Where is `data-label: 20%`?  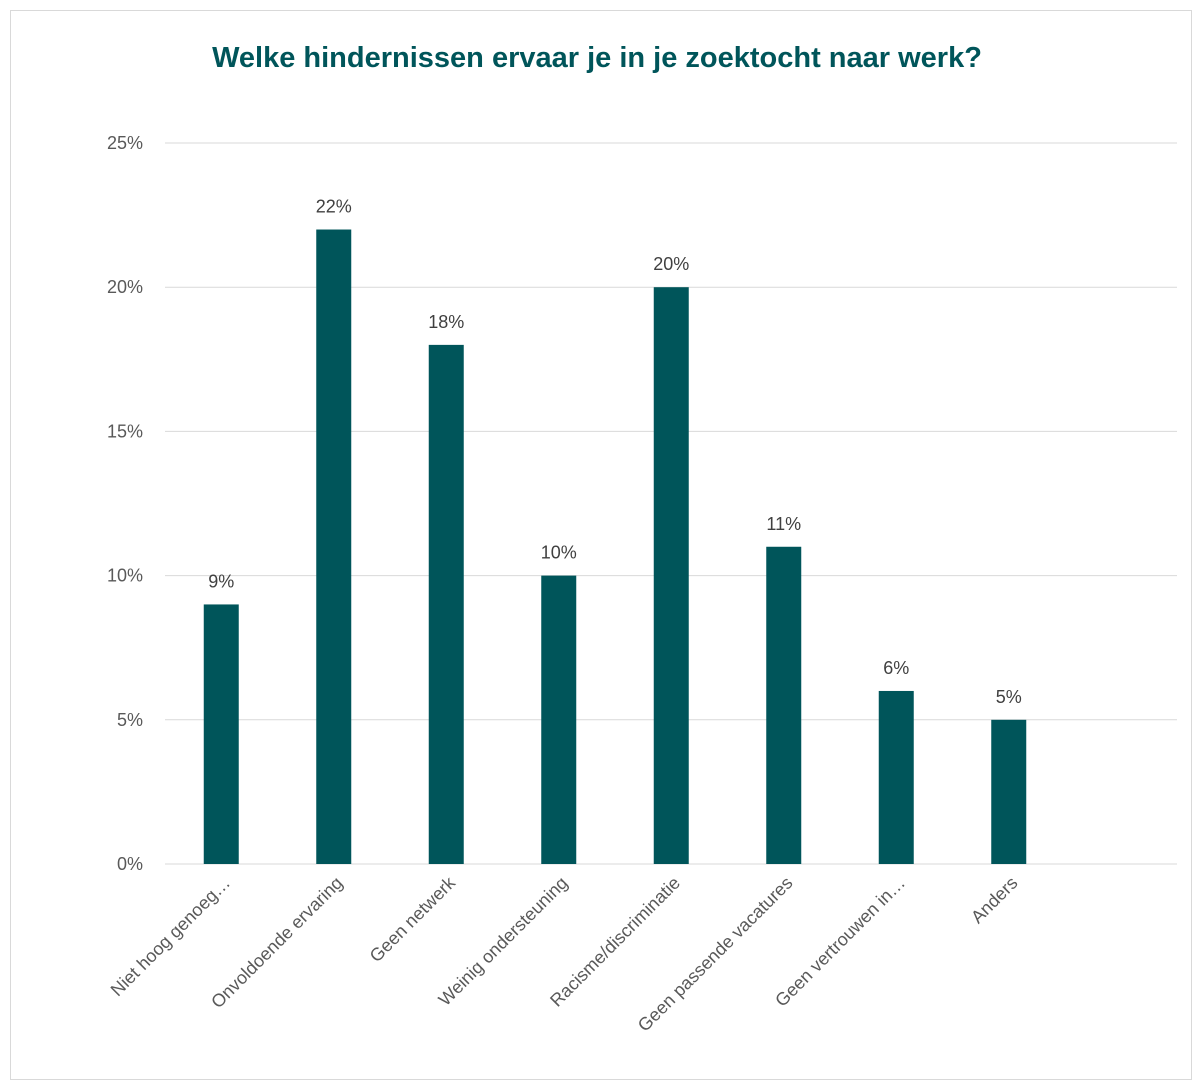 data-label: 20% is located at coordinates (671, 264).